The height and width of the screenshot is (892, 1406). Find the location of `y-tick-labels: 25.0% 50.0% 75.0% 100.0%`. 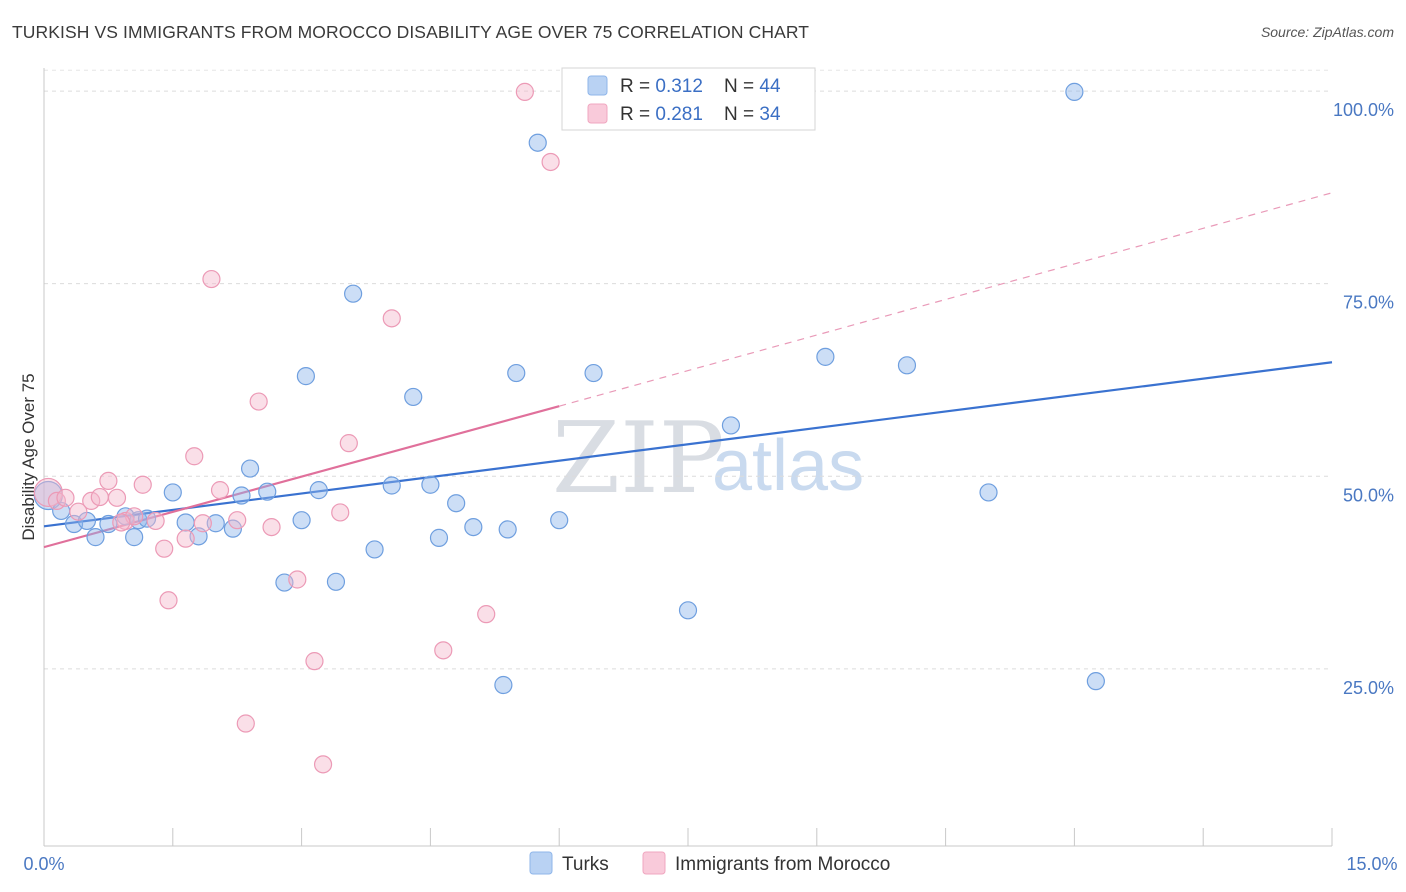

y-tick-labels: 25.0% 50.0% 75.0% 100.0% is located at coordinates (1363, 399).